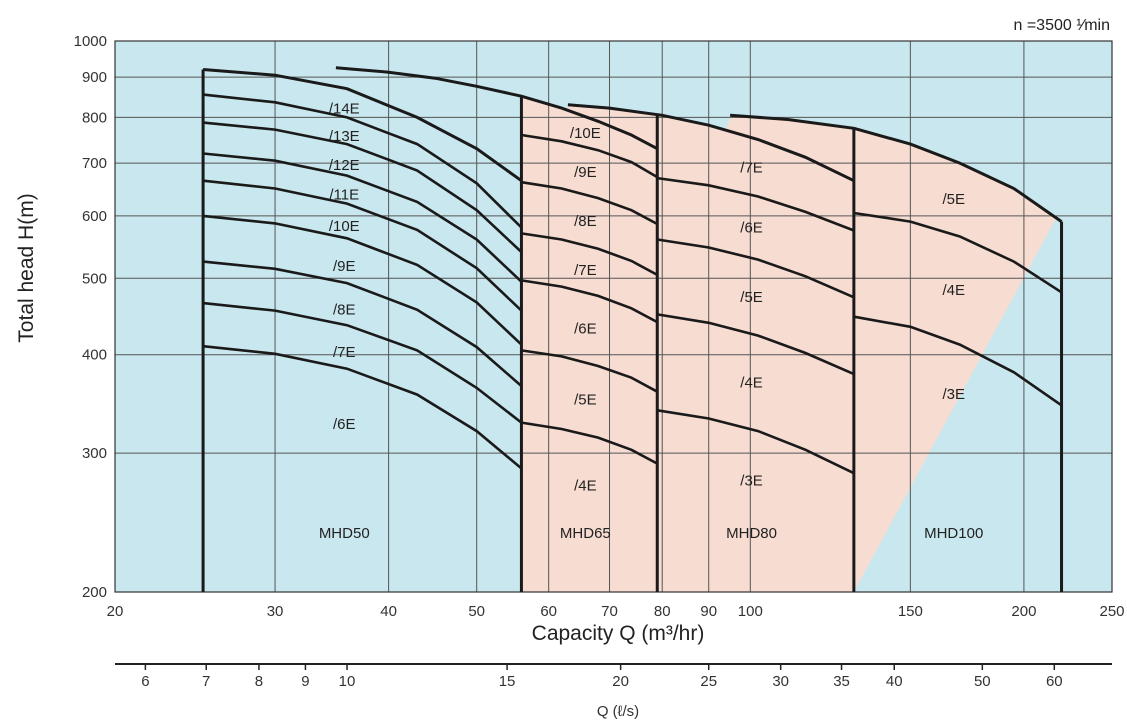  I want to click on x-tick-label: 50, so click(476, 611).